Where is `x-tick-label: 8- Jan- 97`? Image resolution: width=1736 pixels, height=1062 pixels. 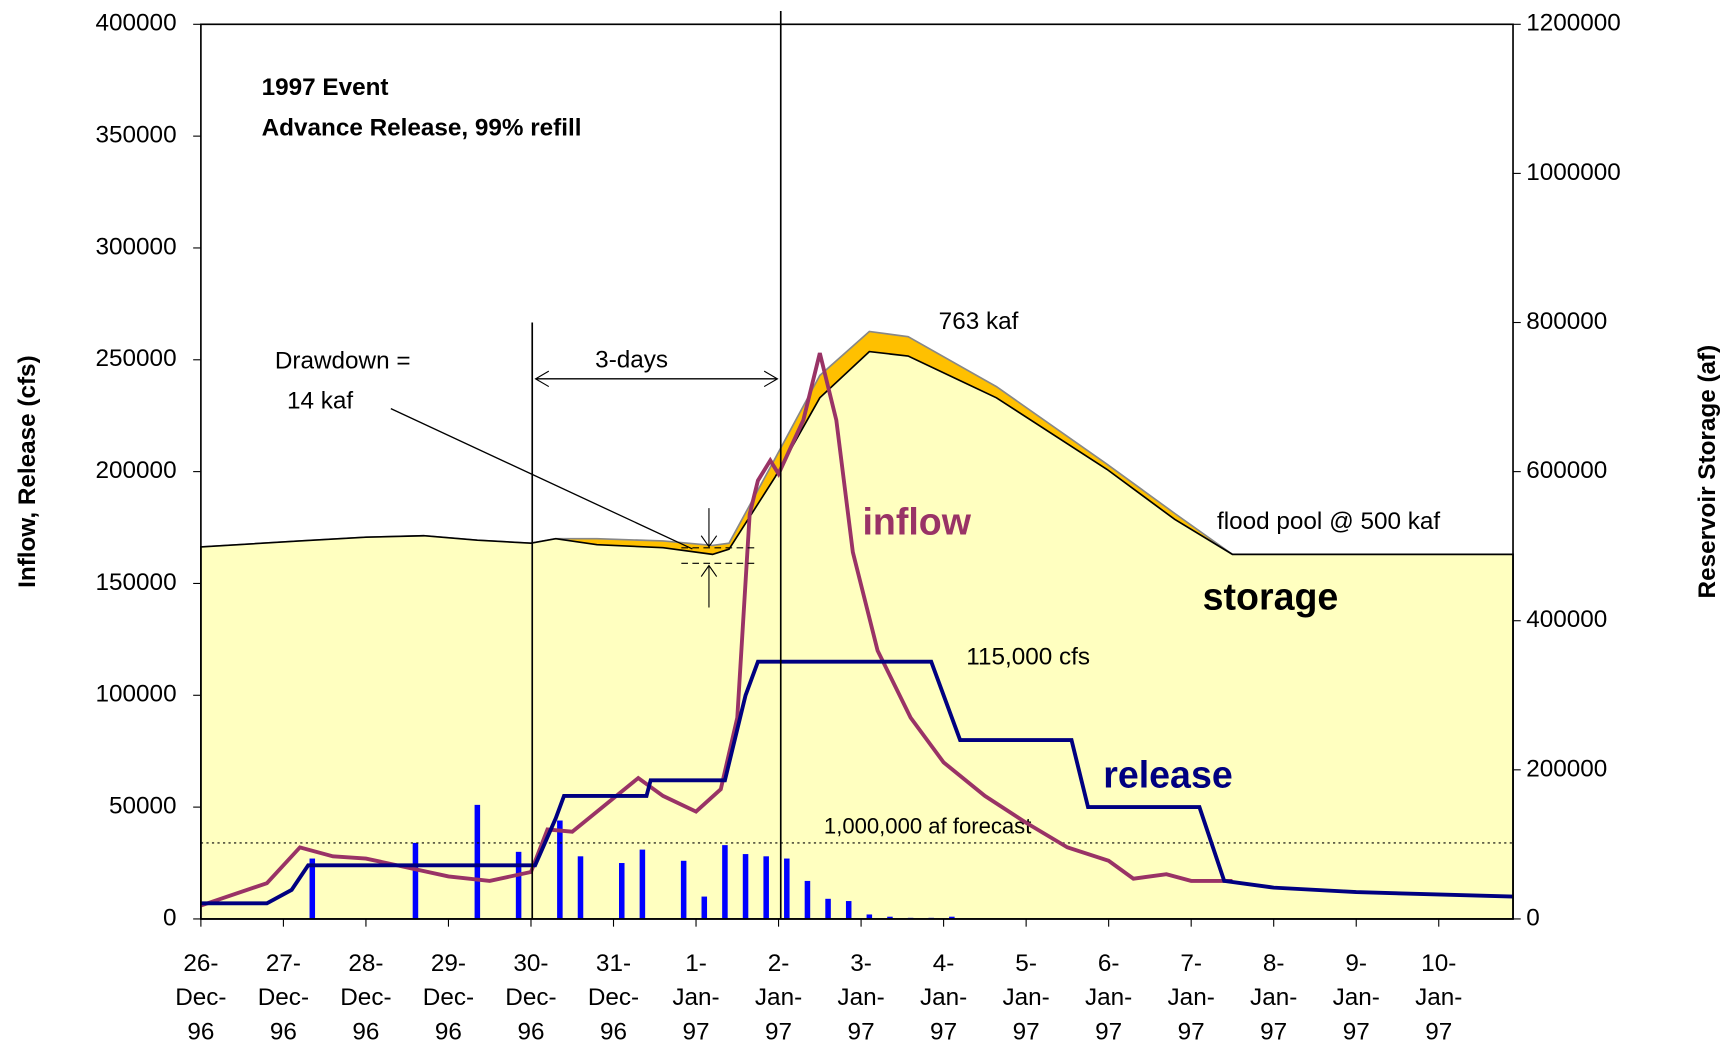 x-tick-label: 8- Jan- 97 is located at coordinates (1274, 996).